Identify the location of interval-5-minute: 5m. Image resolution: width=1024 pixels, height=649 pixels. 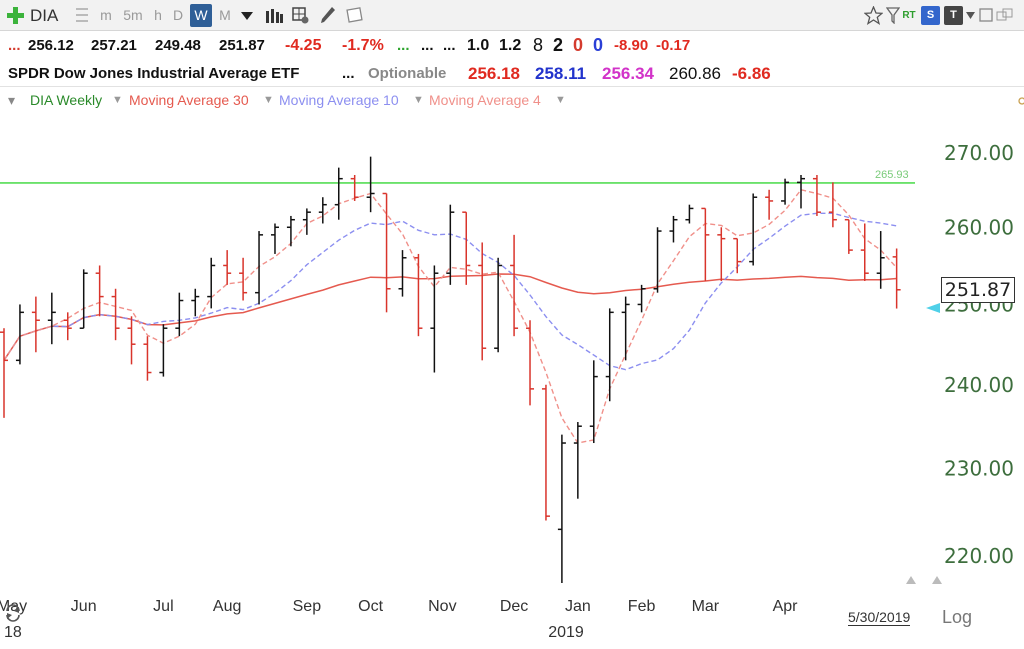
(133, 15).